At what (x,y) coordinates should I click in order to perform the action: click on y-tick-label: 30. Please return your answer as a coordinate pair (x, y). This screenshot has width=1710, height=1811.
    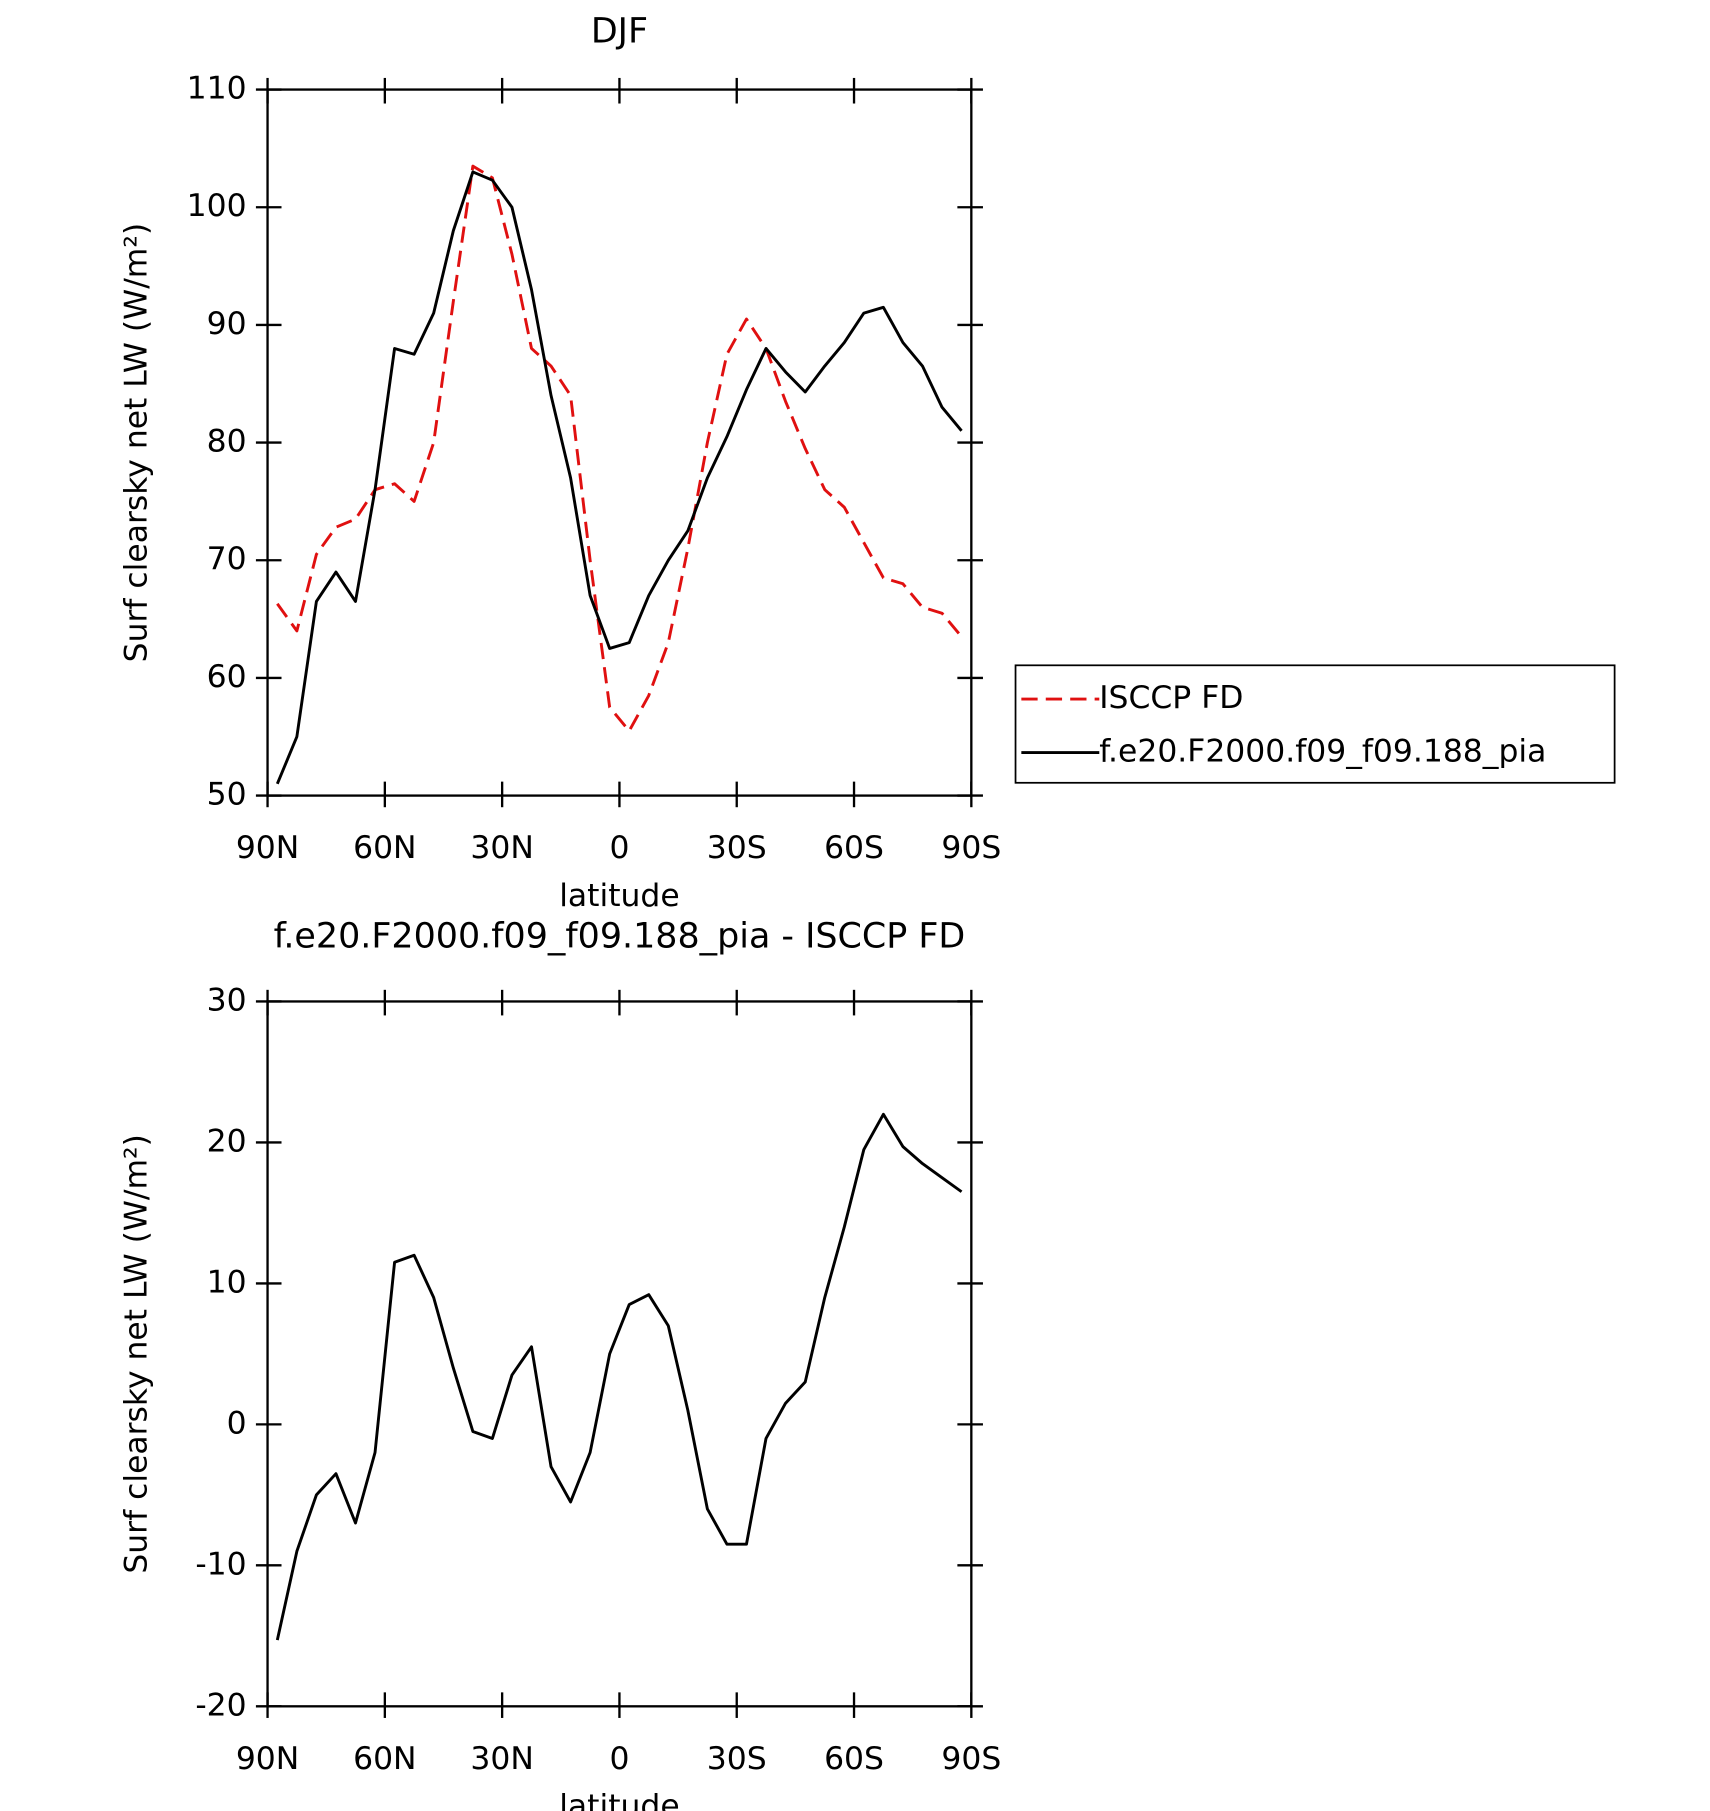
    Looking at the image, I should click on (227, 1000).